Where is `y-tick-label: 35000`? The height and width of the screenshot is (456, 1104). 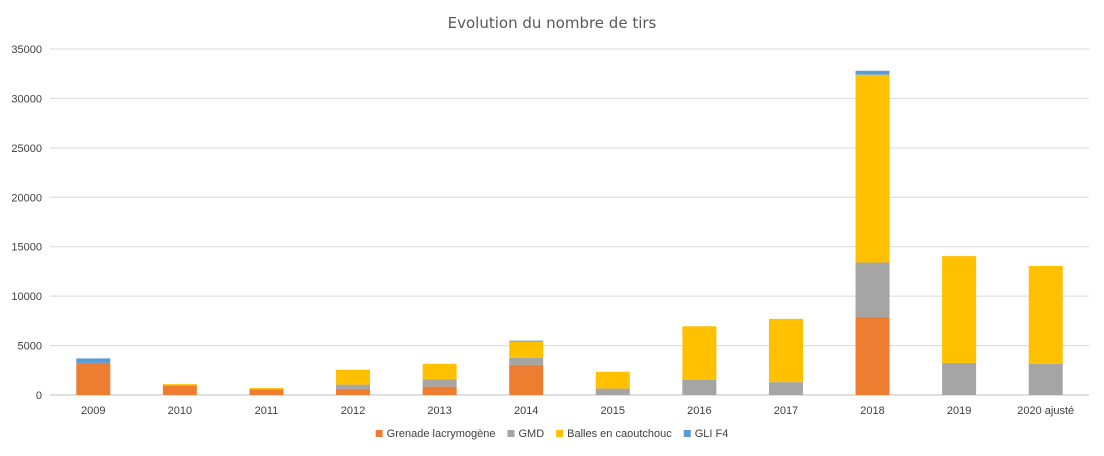
y-tick-label: 35000 is located at coordinates (26, 50).